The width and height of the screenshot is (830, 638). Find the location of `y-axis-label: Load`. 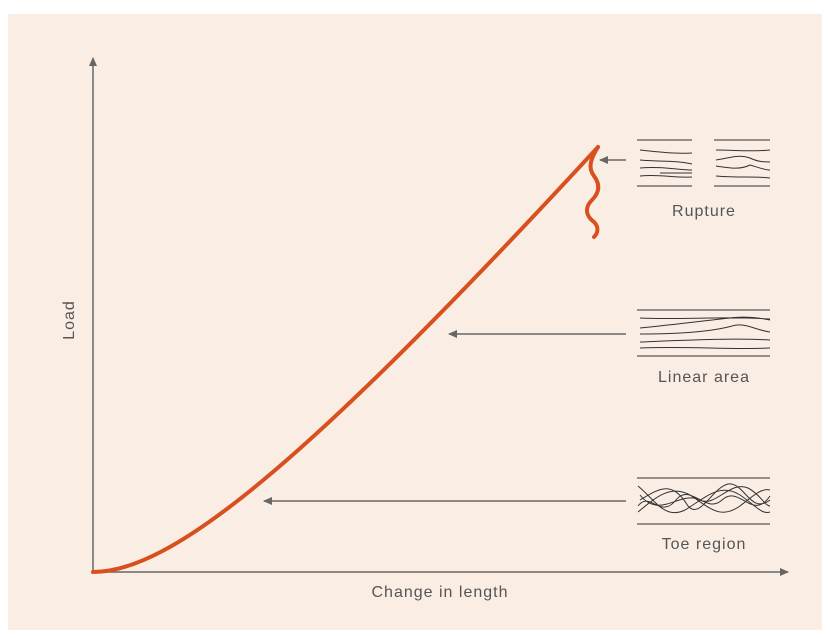

y-axis-label: Load is located at coordinates (69, 320).